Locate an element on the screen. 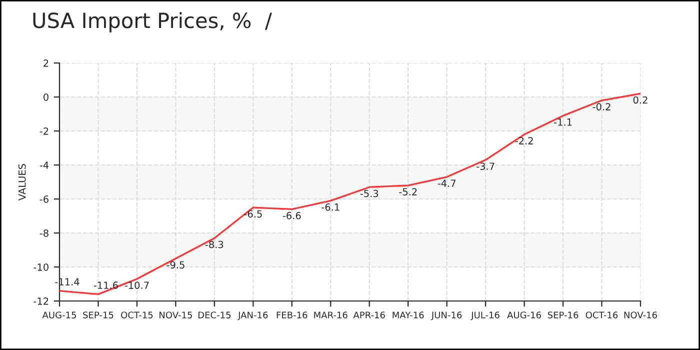 The image size is (700, 350). x-tick-label: MAR-16 is located at coordinates (331, 315).